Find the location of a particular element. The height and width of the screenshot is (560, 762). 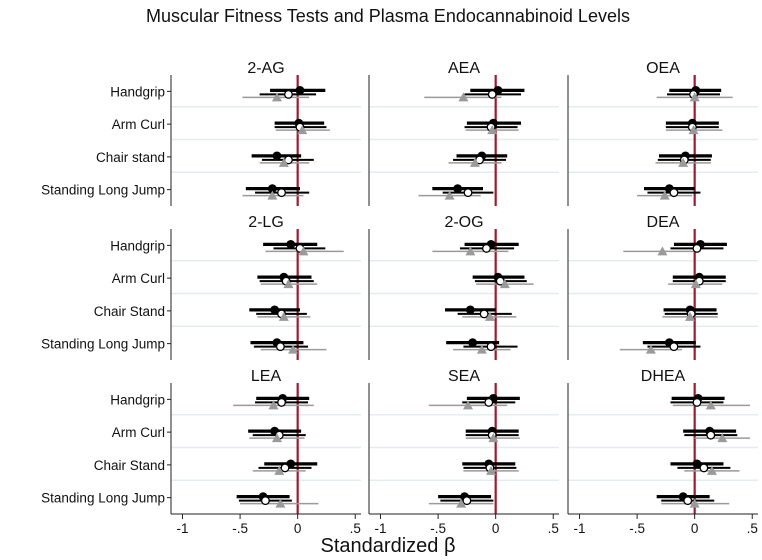

panel-dhea: DHEA is located at coordinates (662, 441).